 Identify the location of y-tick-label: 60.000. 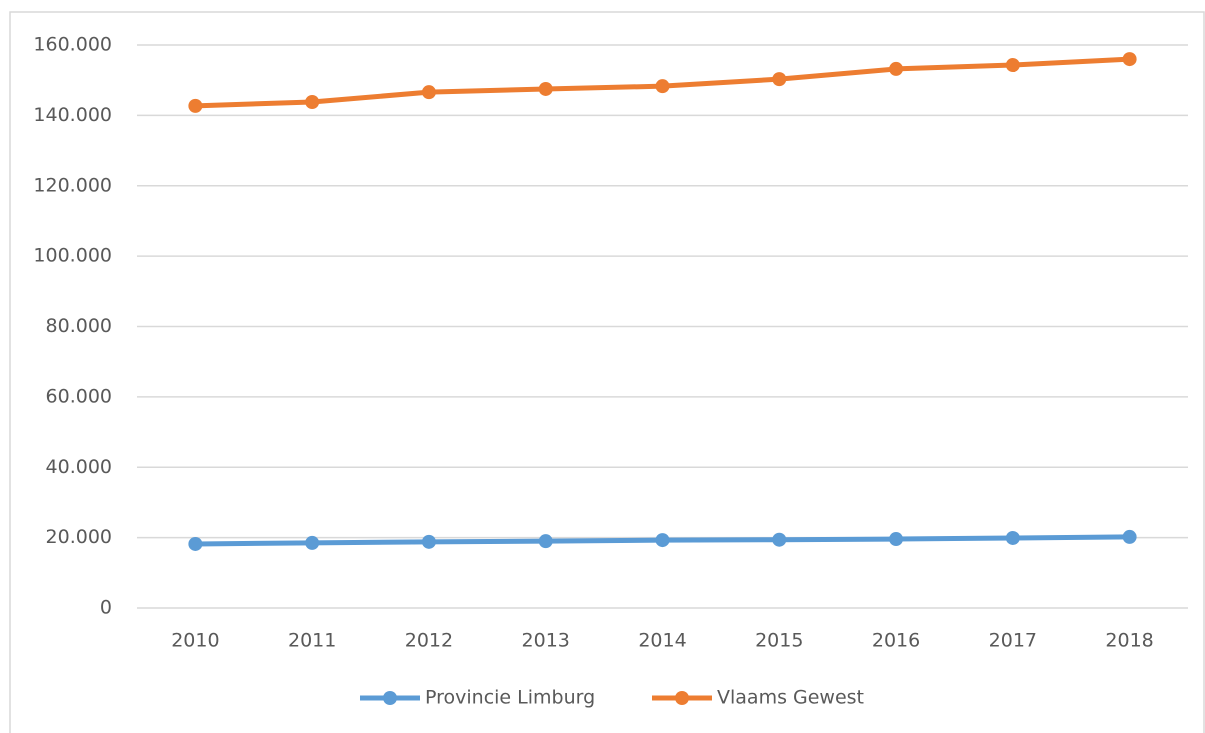
(79, 396).